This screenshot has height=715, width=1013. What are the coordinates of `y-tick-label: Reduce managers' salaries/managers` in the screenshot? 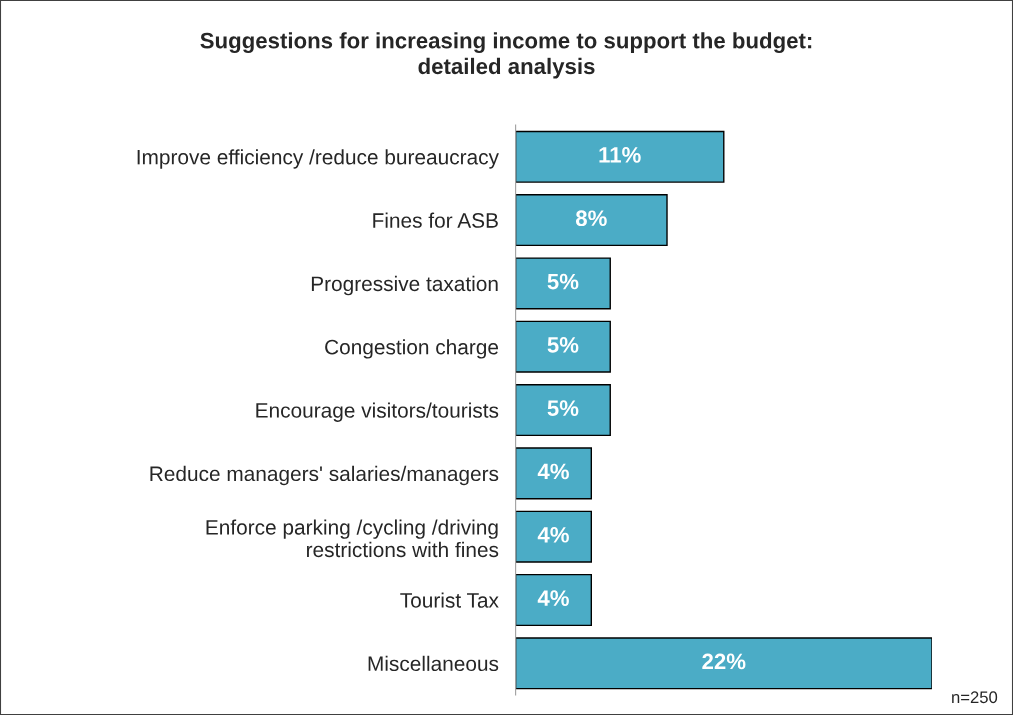 It's located at (324, 475).